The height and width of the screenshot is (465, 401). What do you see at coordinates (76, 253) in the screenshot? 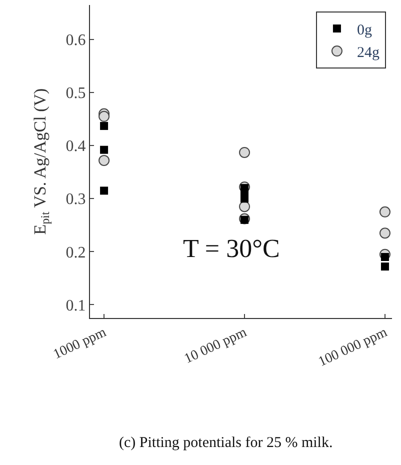
I see `y-tick-label: 0.2` at bounding box center [76, 253].